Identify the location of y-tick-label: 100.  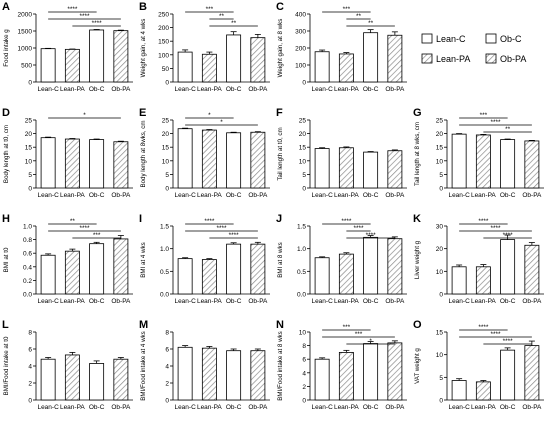
(300, 66).